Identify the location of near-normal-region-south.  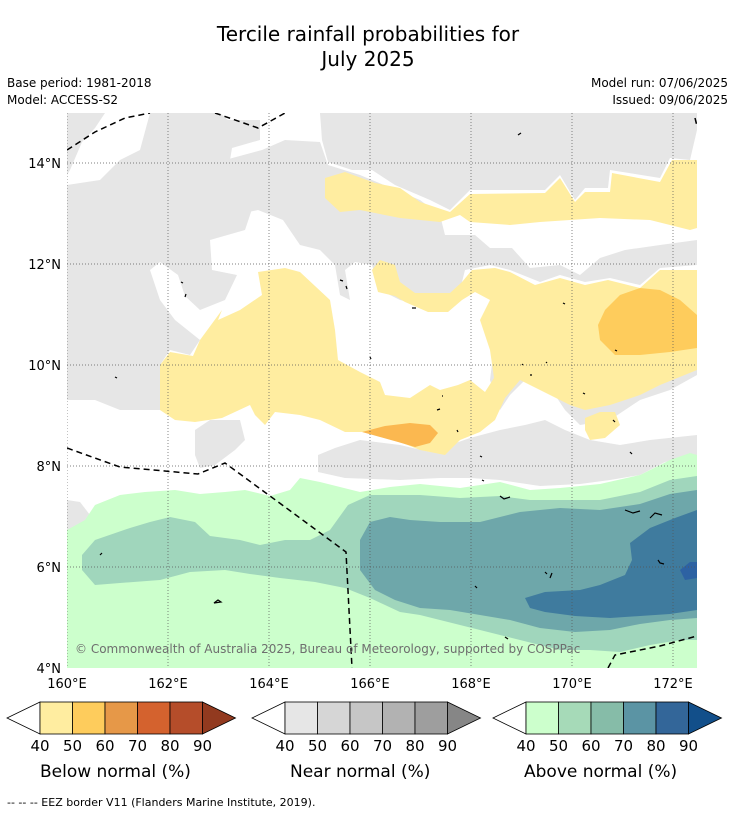
(220, 444).